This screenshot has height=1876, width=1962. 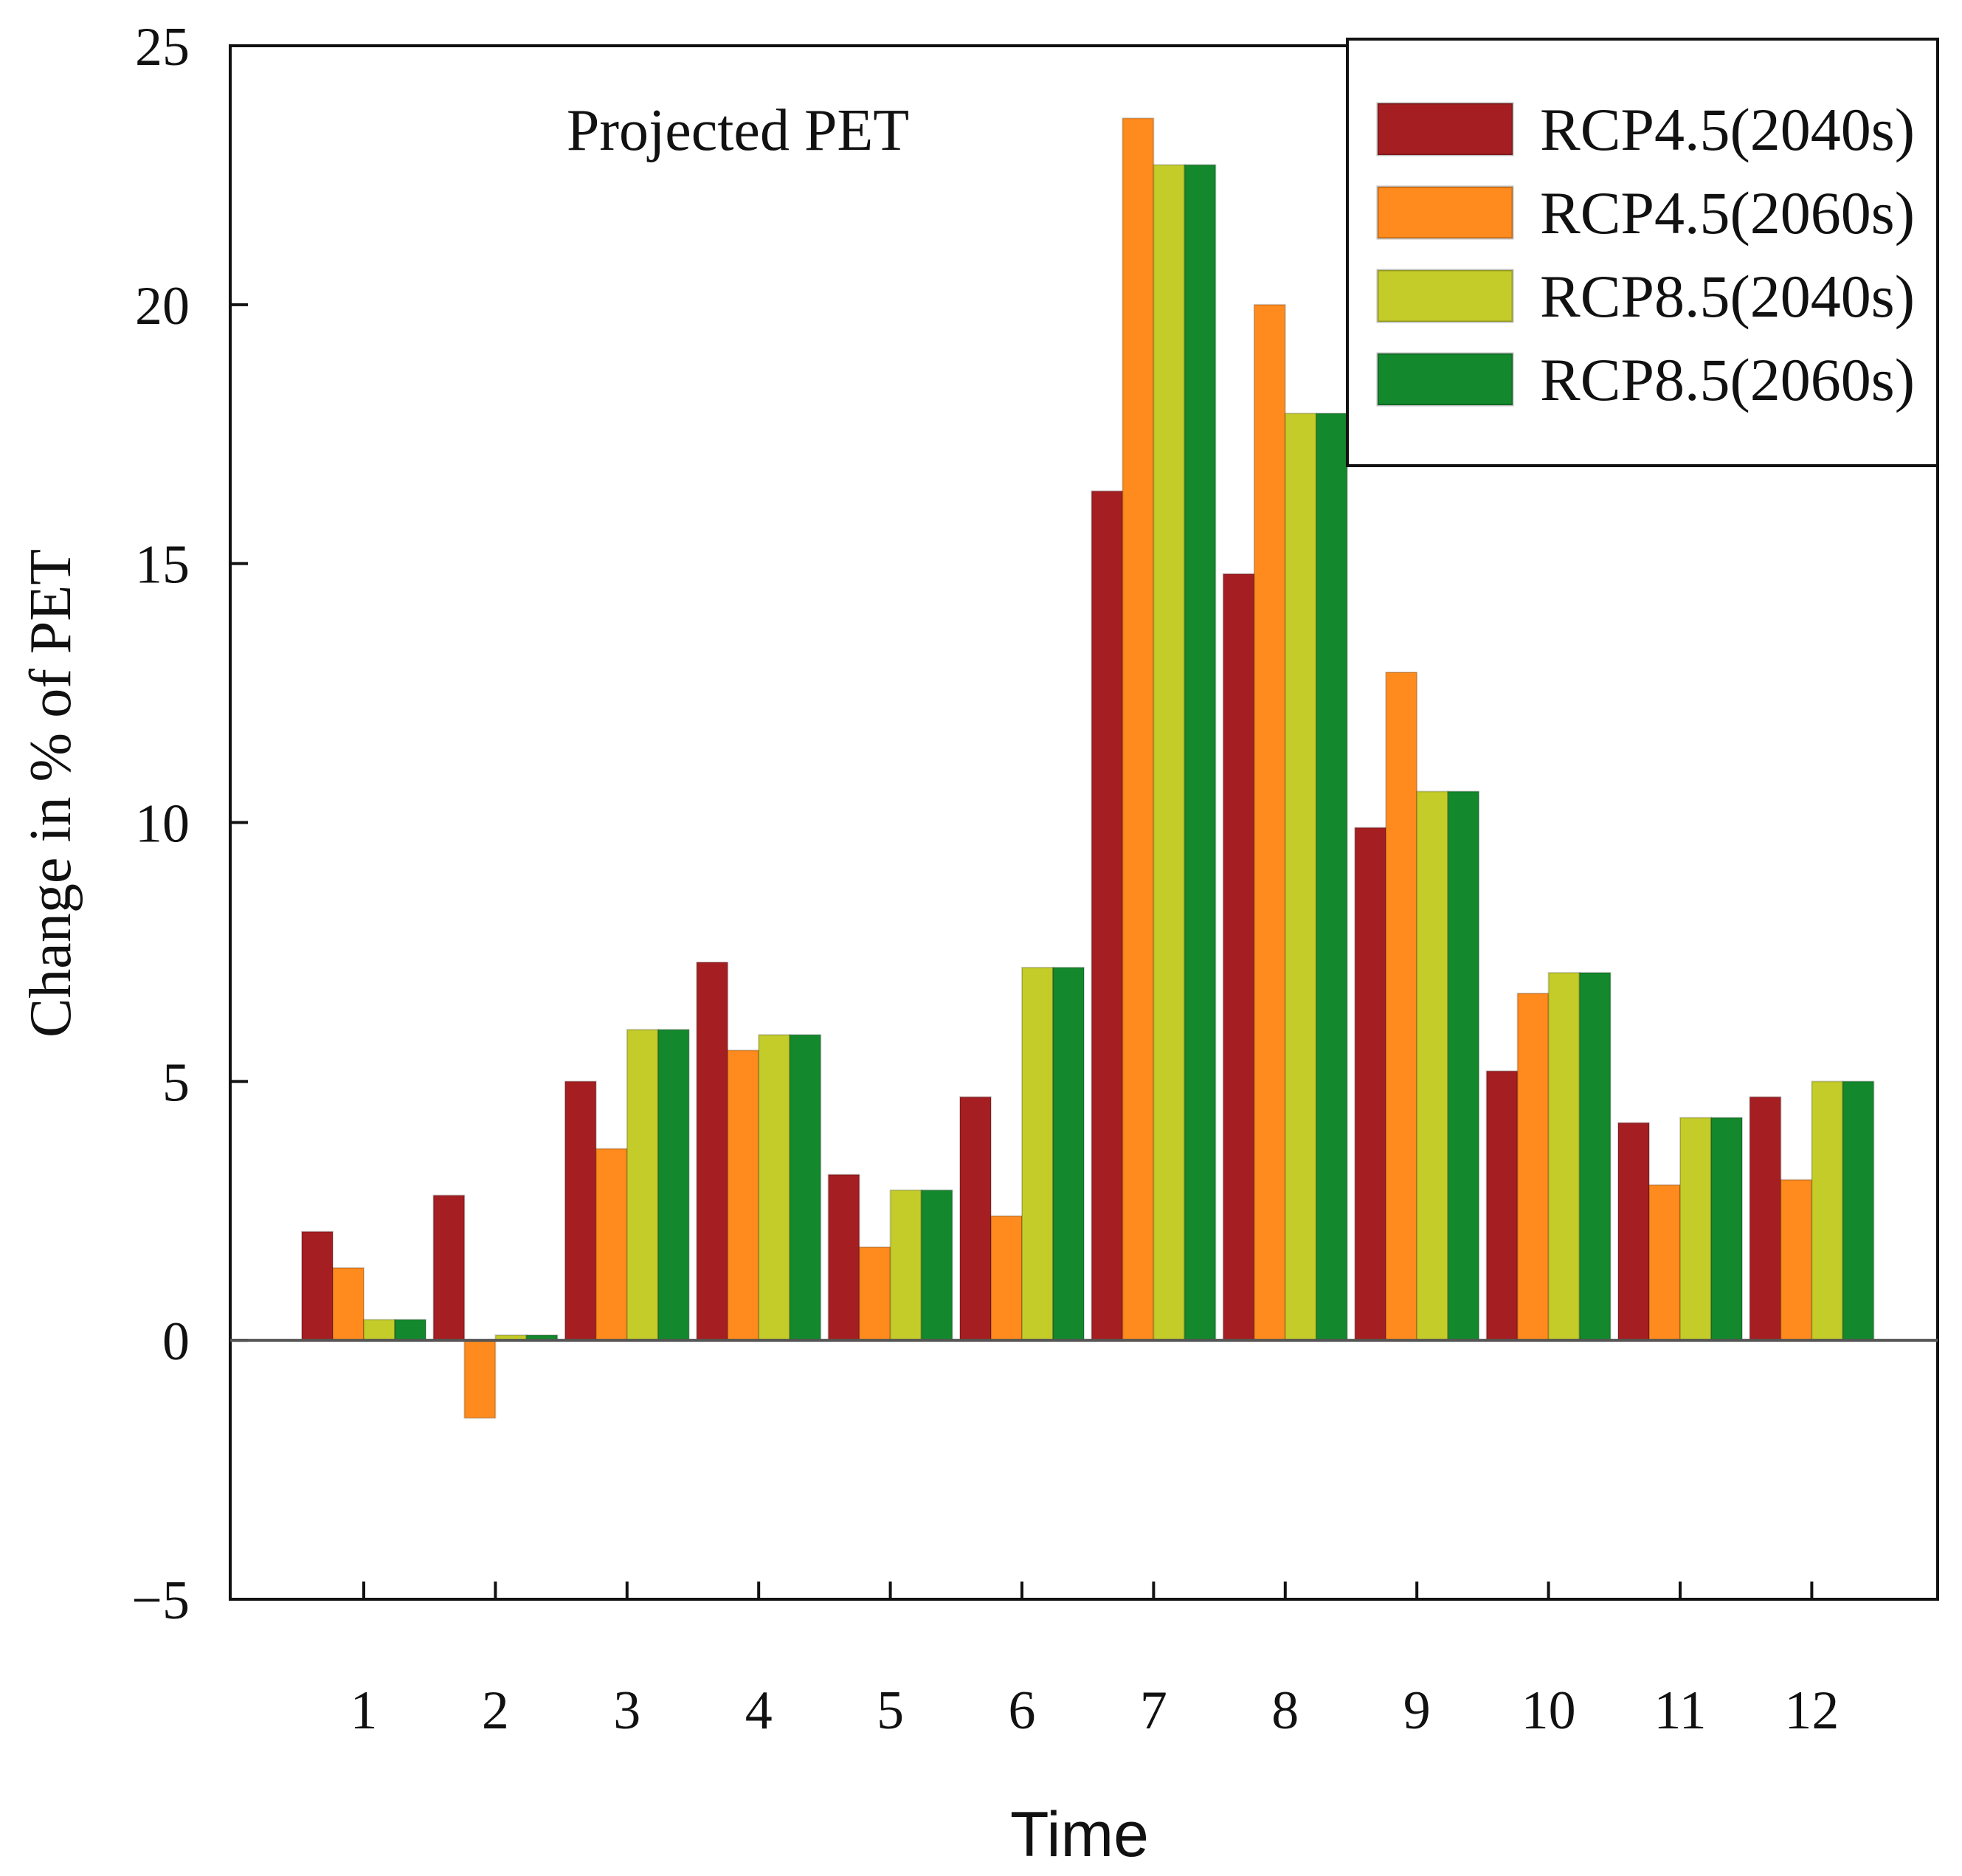 I want to click on chart-title: Projected PET, so click(x=738, y=130).